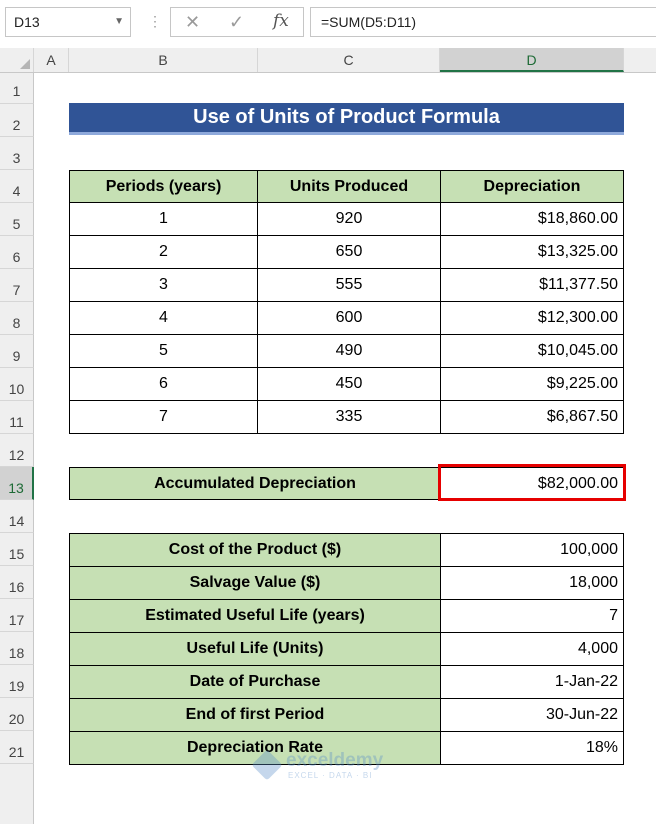 The height and width of the screenshot is (824, 656). I want to click on row-header-11: 11, so click(17, 417).